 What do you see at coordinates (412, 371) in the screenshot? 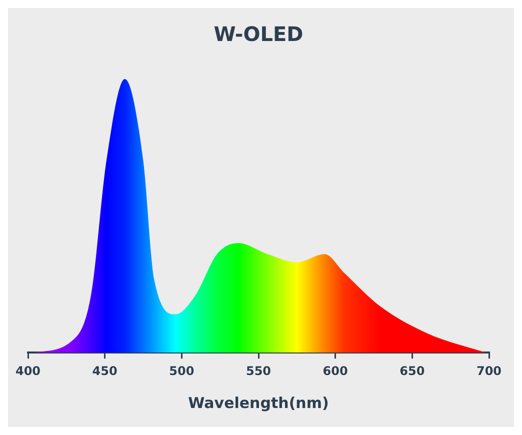
I see `x-tick-label: 650` at bounding box center [412, 371].